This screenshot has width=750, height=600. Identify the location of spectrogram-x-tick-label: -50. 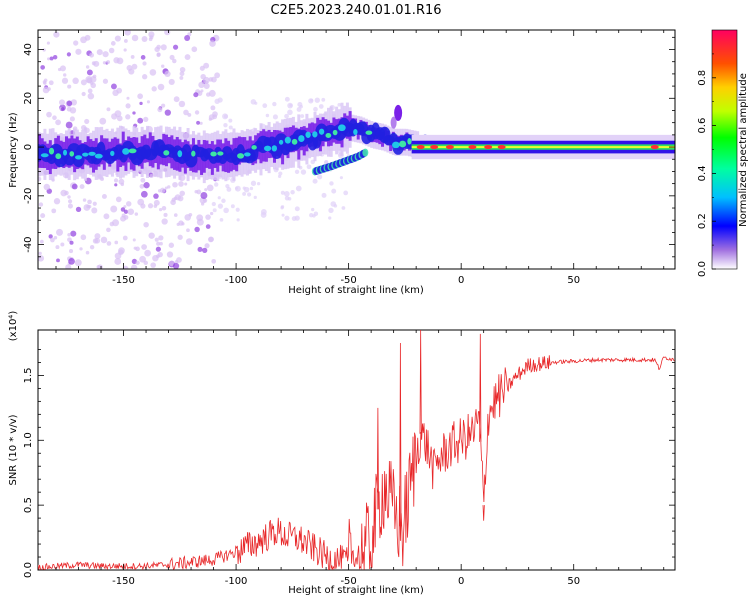
(348, 280).